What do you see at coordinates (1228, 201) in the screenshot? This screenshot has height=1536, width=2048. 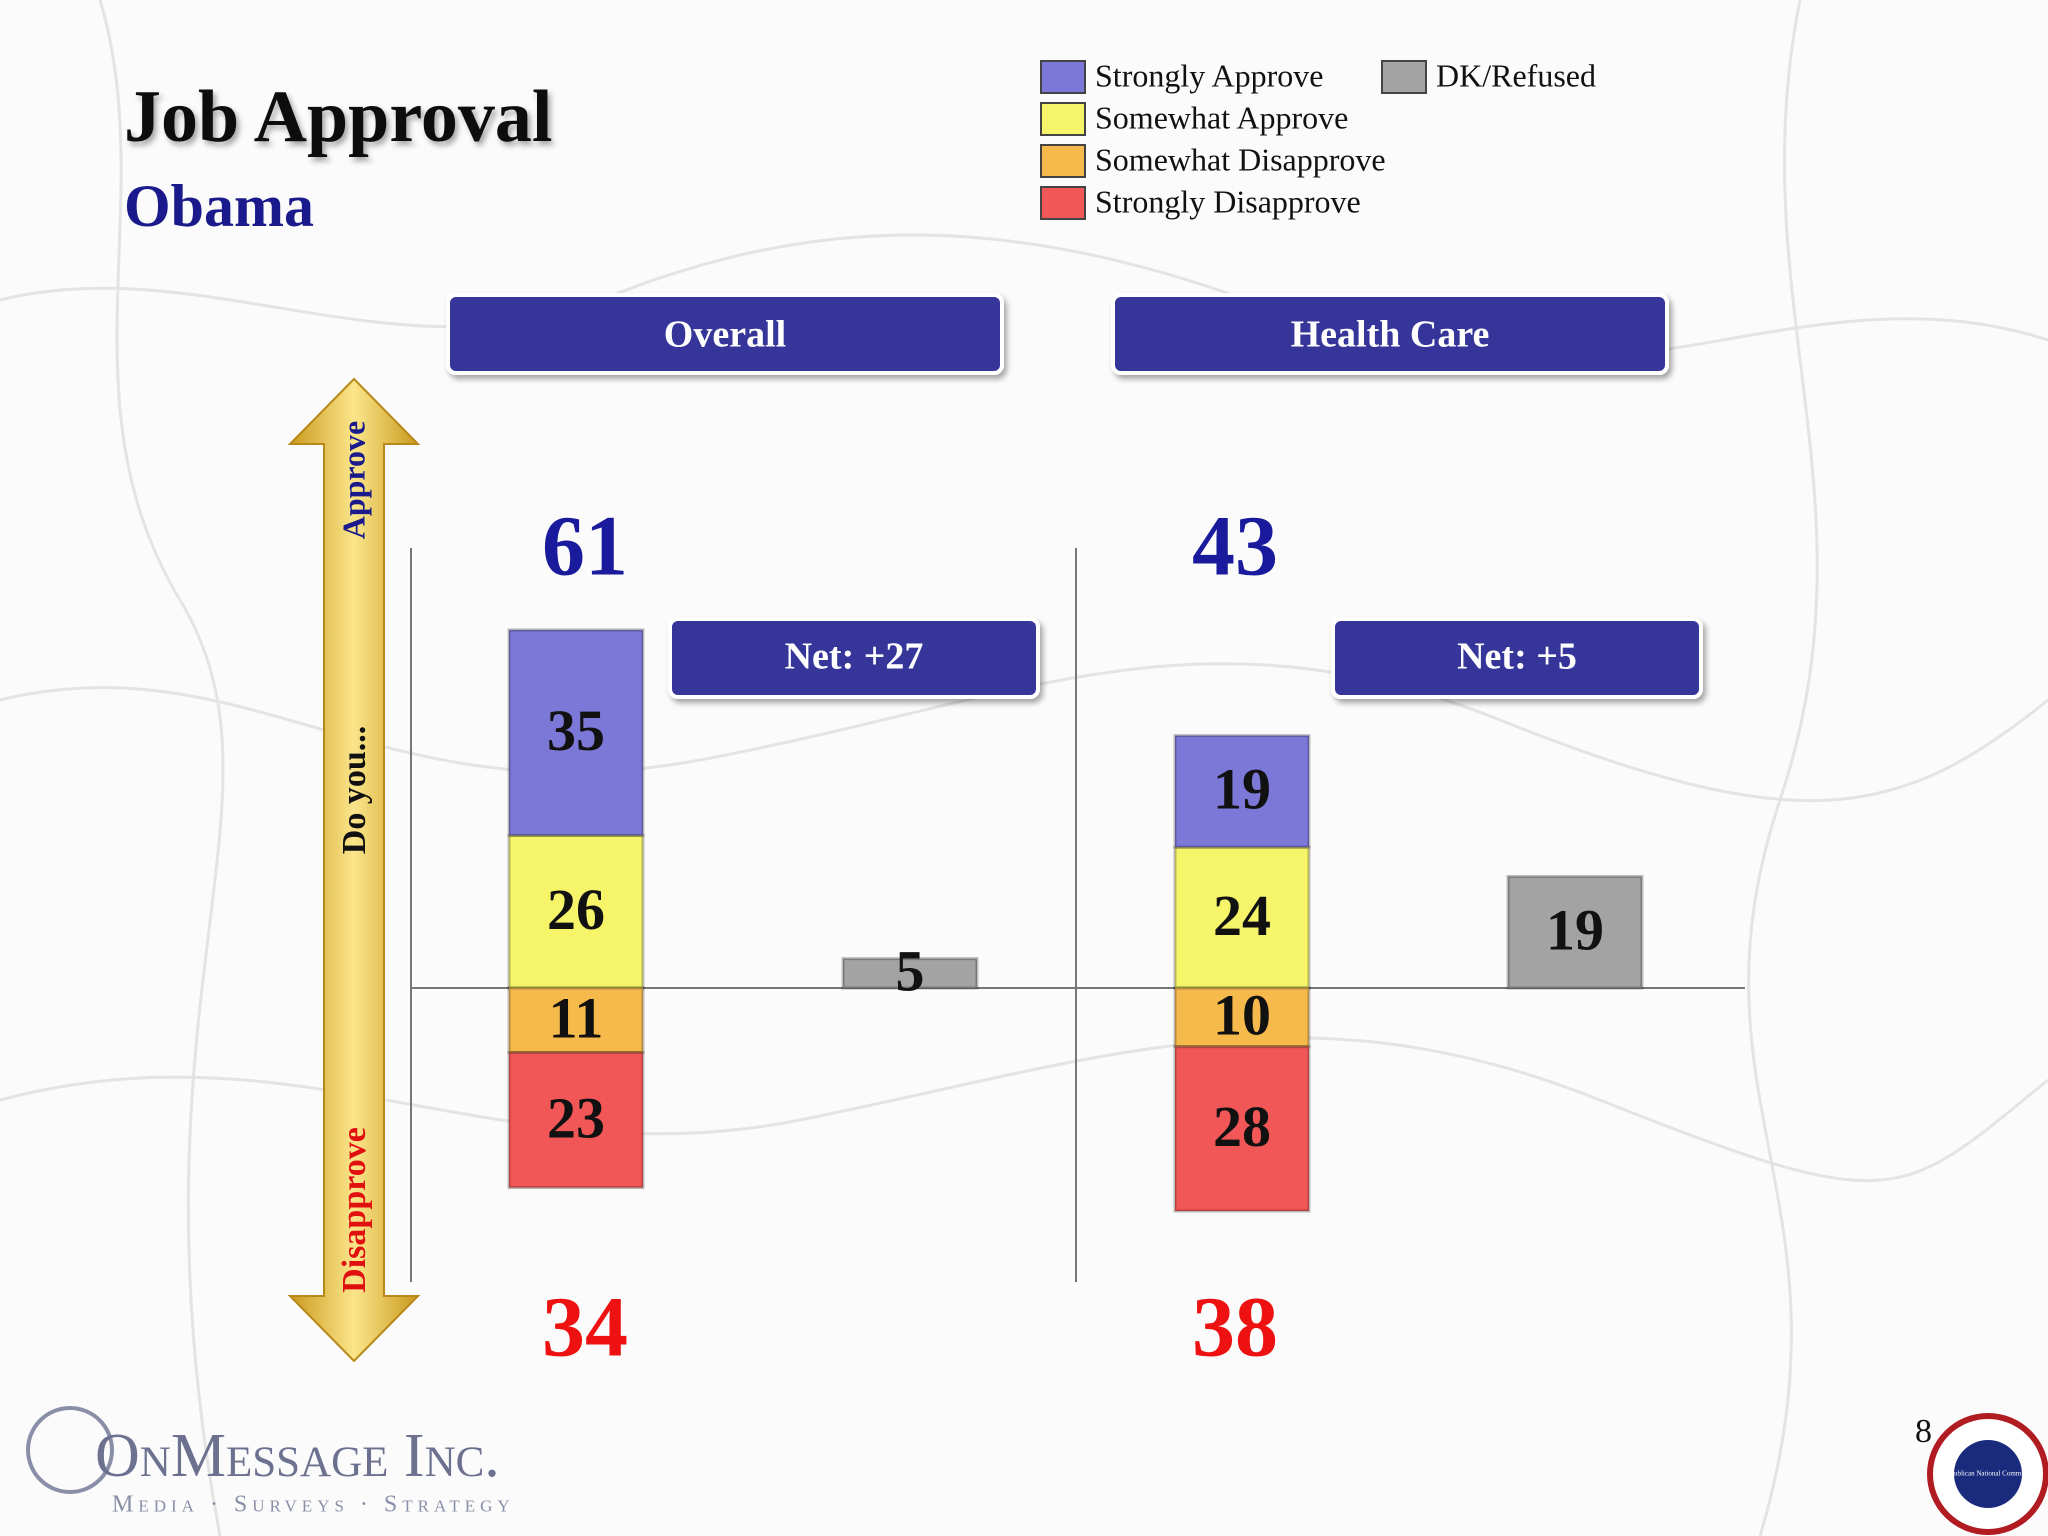 I see `legend-label: Strongly Disapprove` at bounding box center [1228, 201].